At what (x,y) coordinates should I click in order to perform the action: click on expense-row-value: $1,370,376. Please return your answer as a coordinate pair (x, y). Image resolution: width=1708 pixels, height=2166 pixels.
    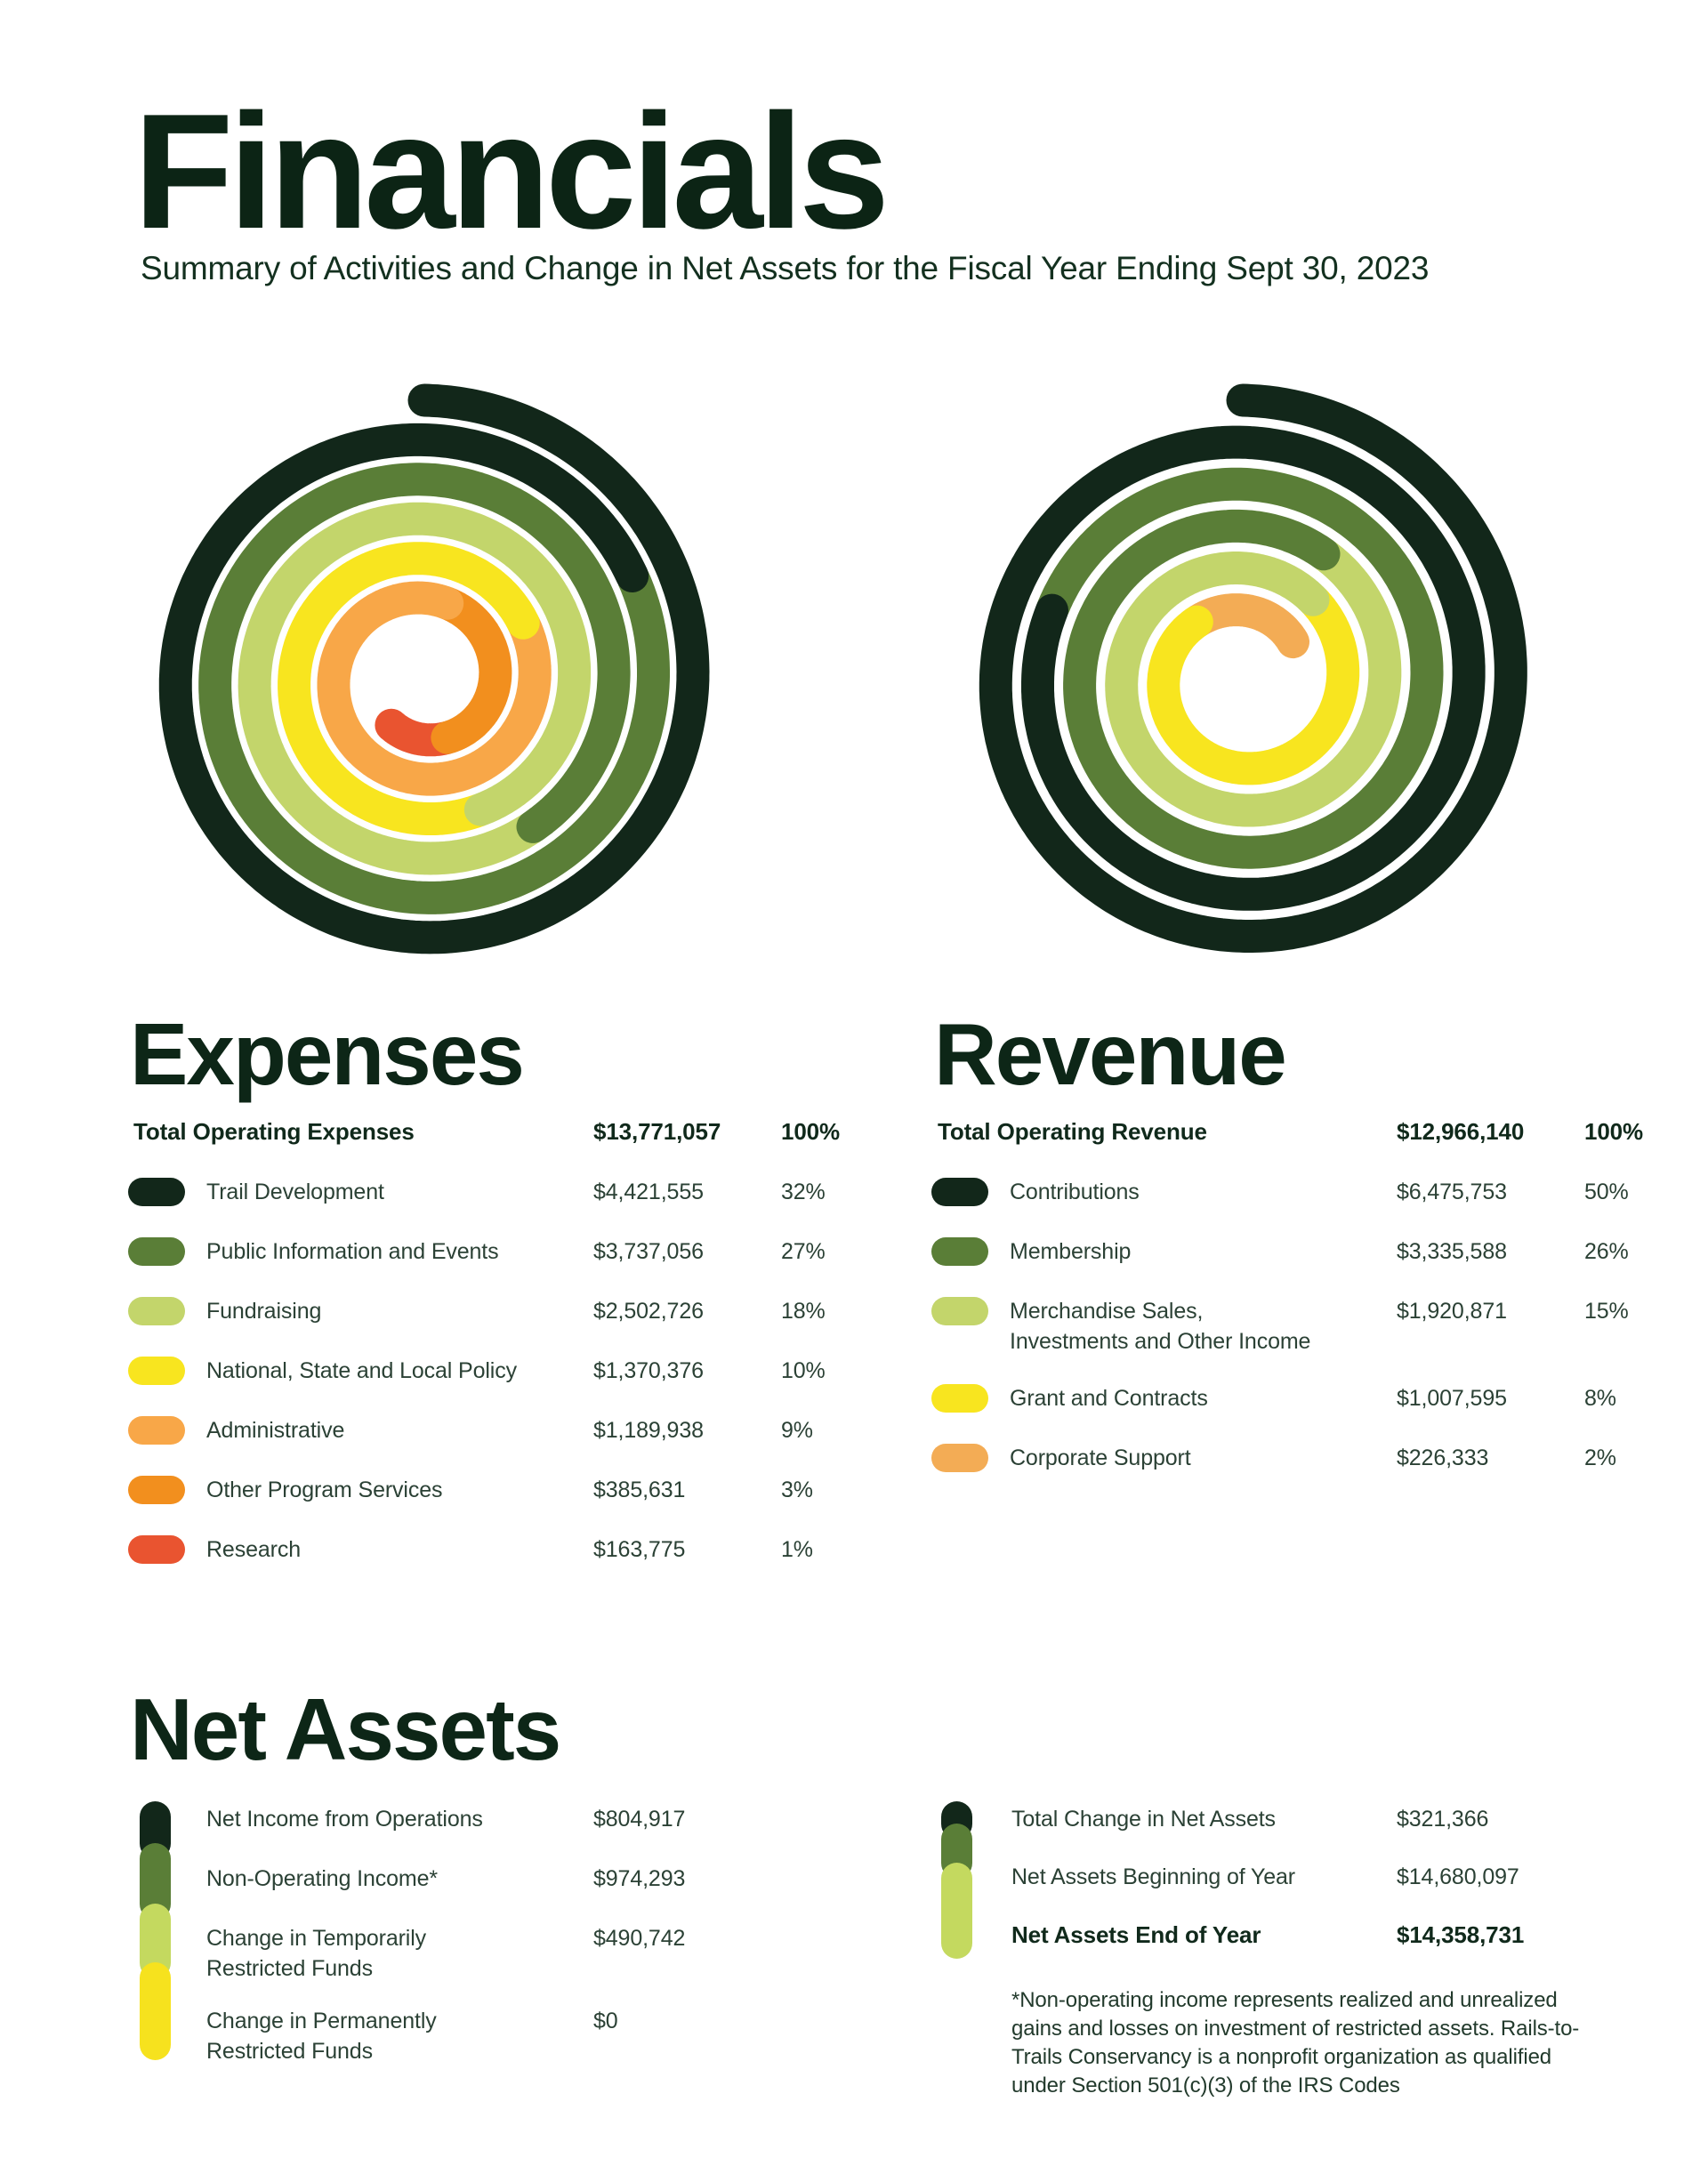
    Looking at the image, I should click on (648, 1371).